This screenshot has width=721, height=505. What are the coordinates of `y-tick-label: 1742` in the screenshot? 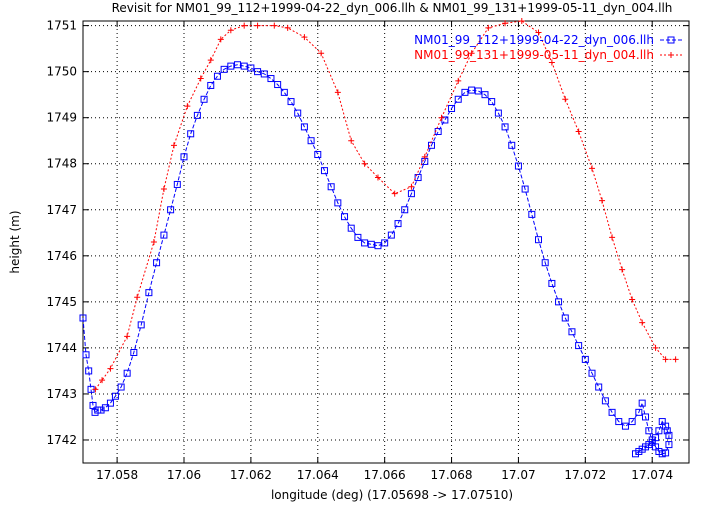 It's located at (61, 440).